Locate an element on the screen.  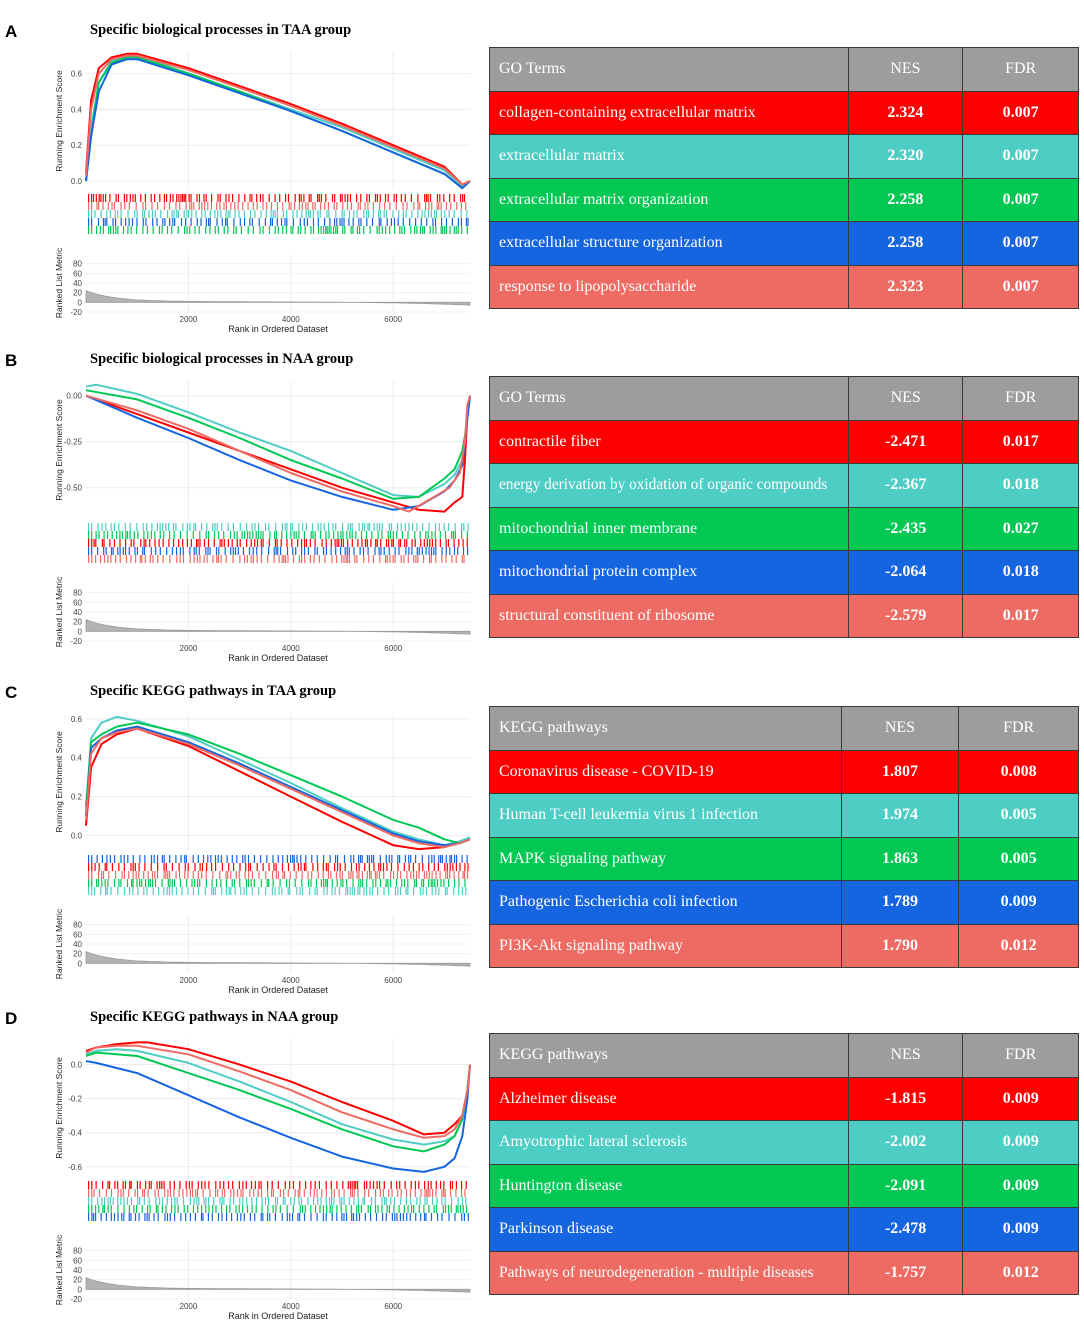
header-fdr: FDR is located at coordinates (1020, 69).